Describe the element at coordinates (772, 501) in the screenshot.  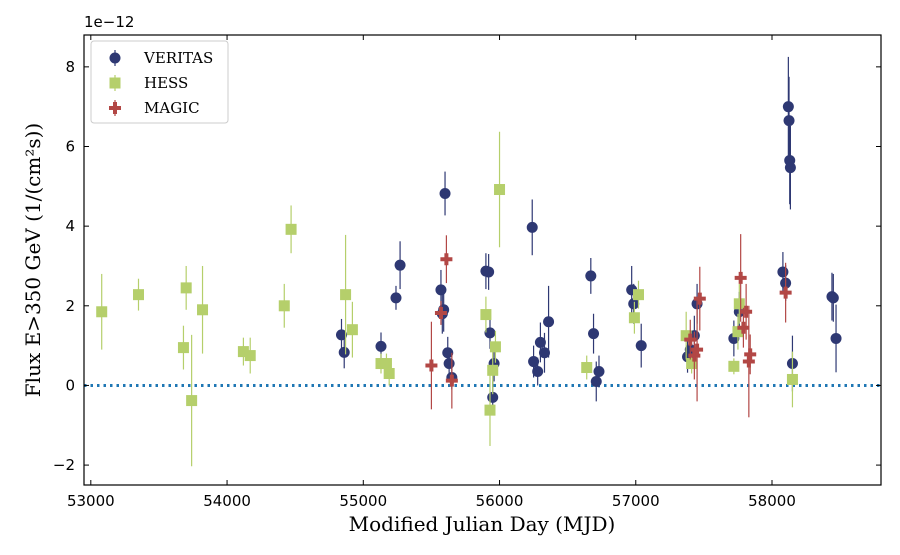
I see `x-tick-label: 58000` at that location.